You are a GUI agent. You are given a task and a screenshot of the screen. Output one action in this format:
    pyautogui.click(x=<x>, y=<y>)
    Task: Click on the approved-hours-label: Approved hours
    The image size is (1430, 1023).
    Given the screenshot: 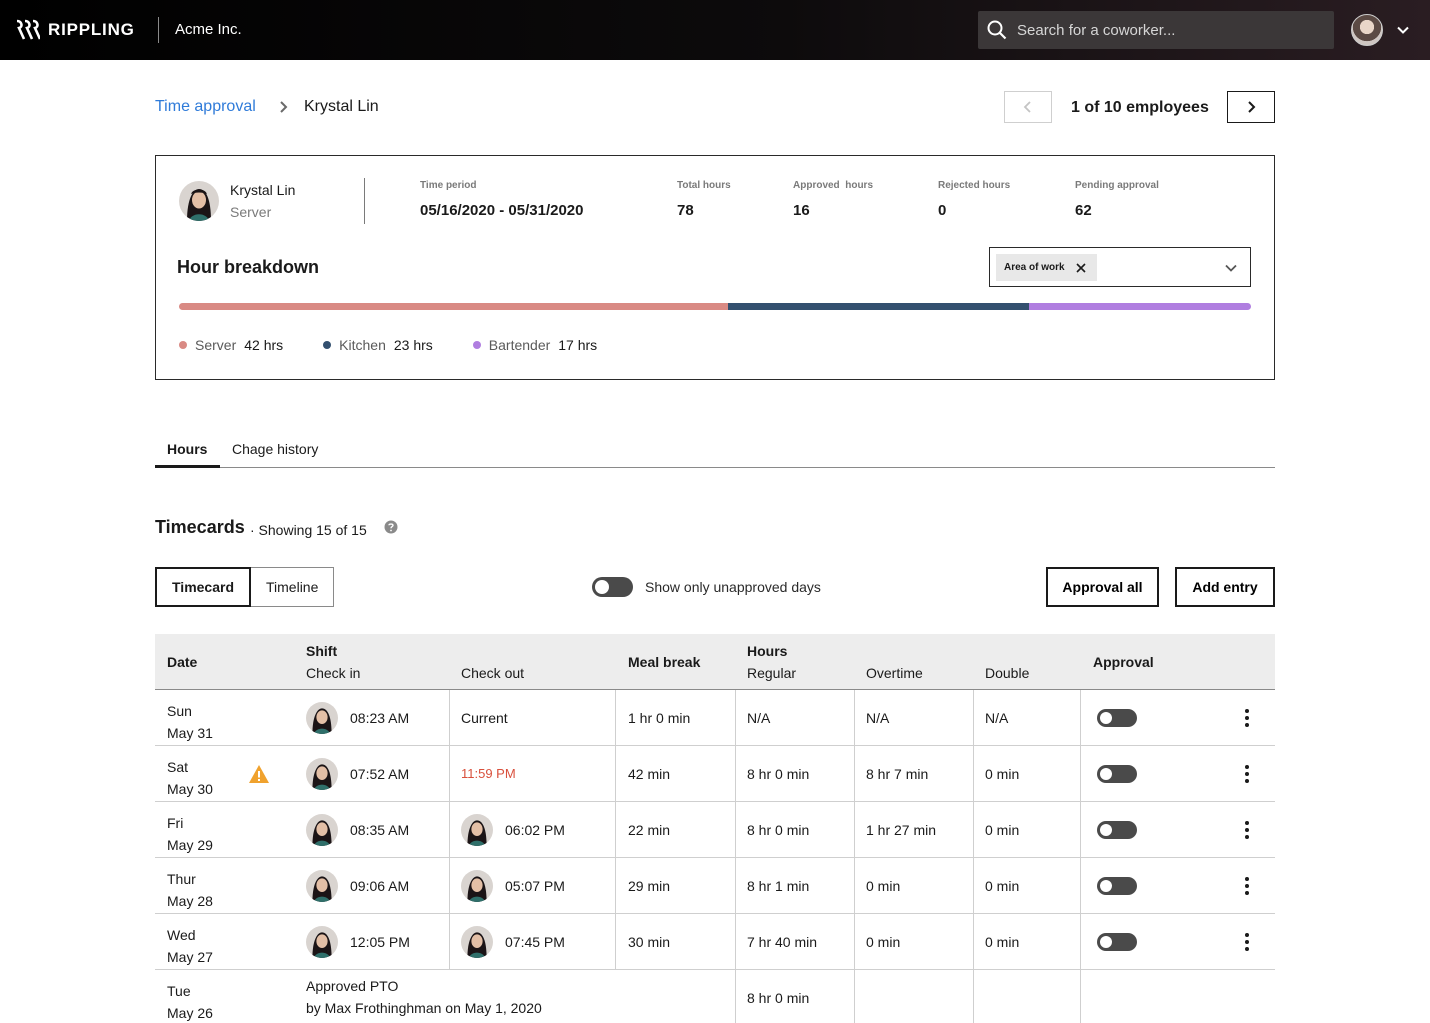 What is the action you would take?
    pyautogui.click(x=833, y=185)
    